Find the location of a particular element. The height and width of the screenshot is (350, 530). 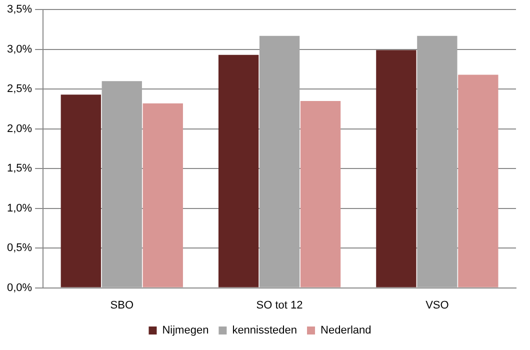

legend-label: Nederland is located at coordinates (346, 330).